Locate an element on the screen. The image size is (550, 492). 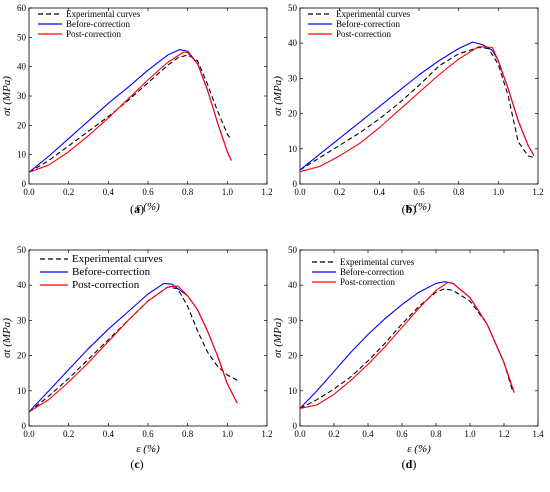
panel-caption: (d) is located at coordinates (409, 464).